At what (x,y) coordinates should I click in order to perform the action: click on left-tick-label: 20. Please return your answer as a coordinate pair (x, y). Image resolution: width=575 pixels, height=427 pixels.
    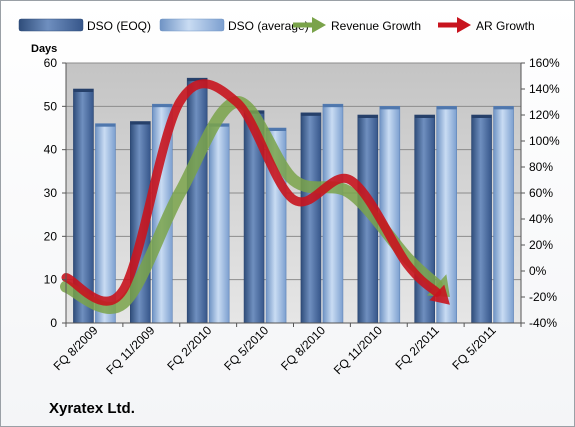
    Looking at the image, I should click on (51, 236).